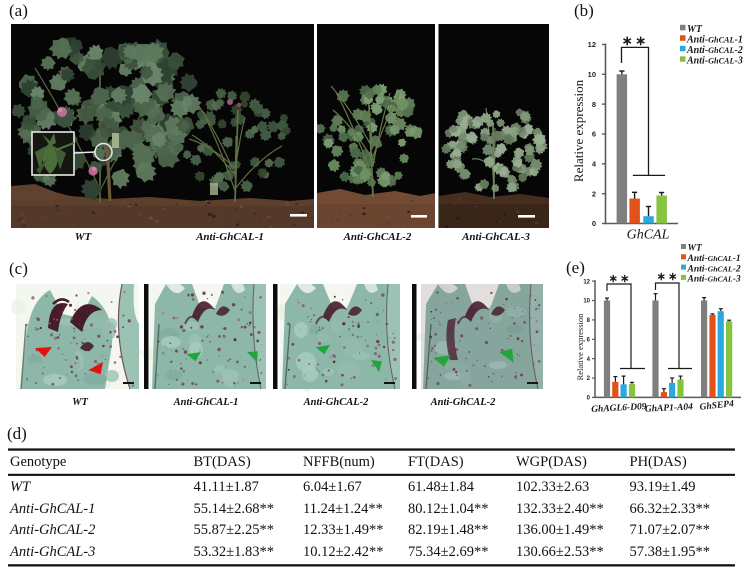 The width and height of the screenshot is (748, 578). What do you see at coordinates (716, 406) in the screenshot?
I see `svg-text: GhSEP4` at bounding box center [716, 406].